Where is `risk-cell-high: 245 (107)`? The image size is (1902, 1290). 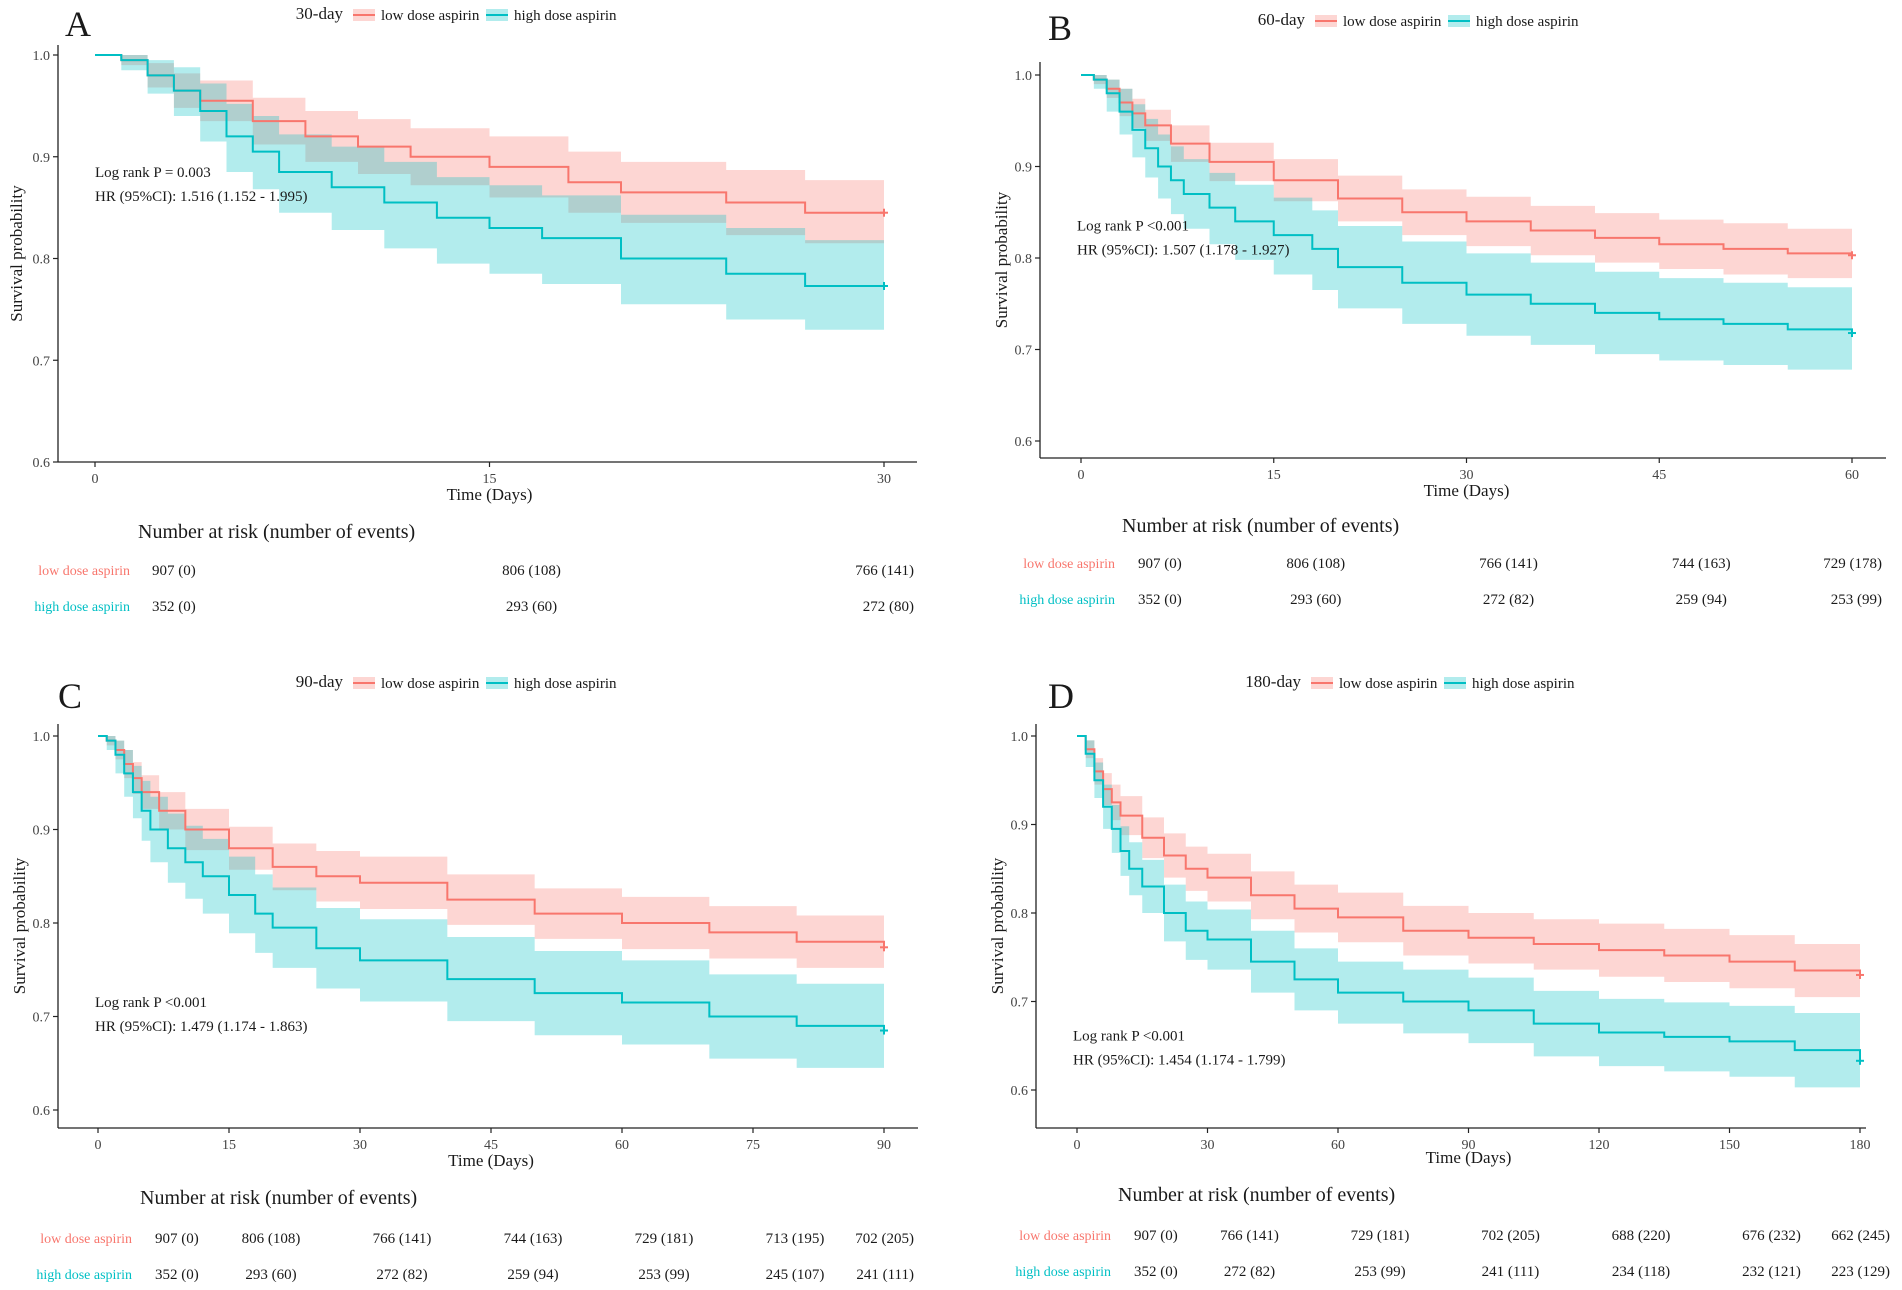 risk-cell-high: 245 (107) is located at coordinates (795, 1275).